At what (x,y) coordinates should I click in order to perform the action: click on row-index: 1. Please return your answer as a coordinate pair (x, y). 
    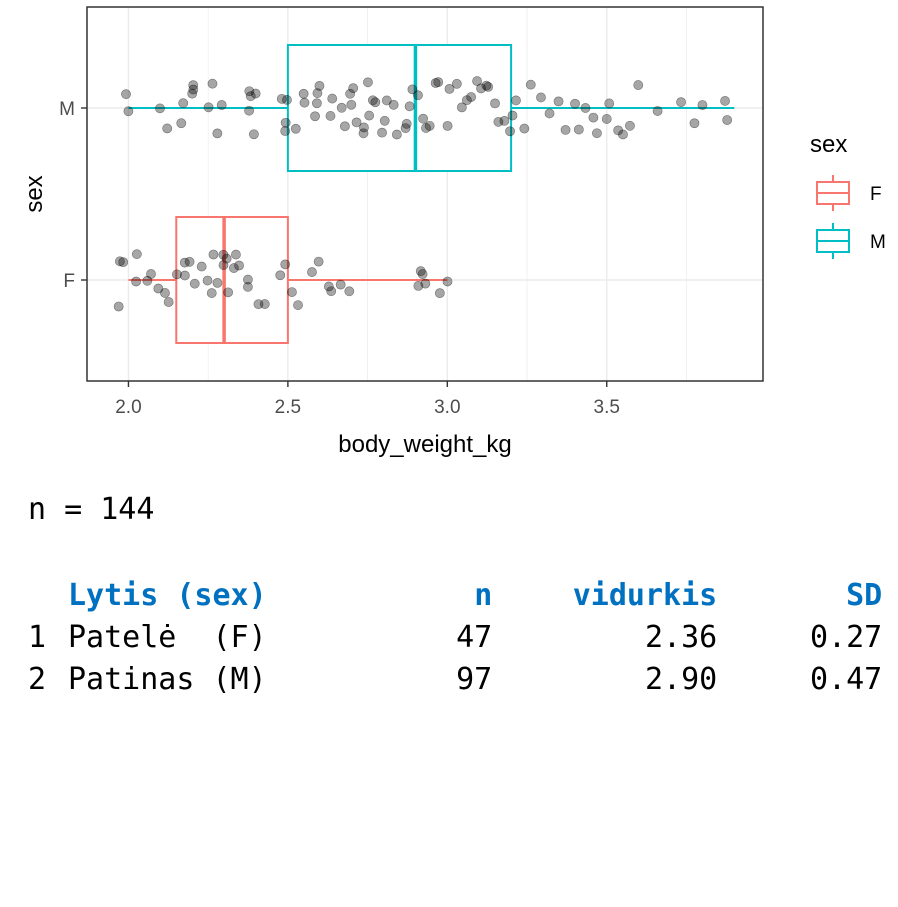
    Looking at the image, I should click on (37, 637).